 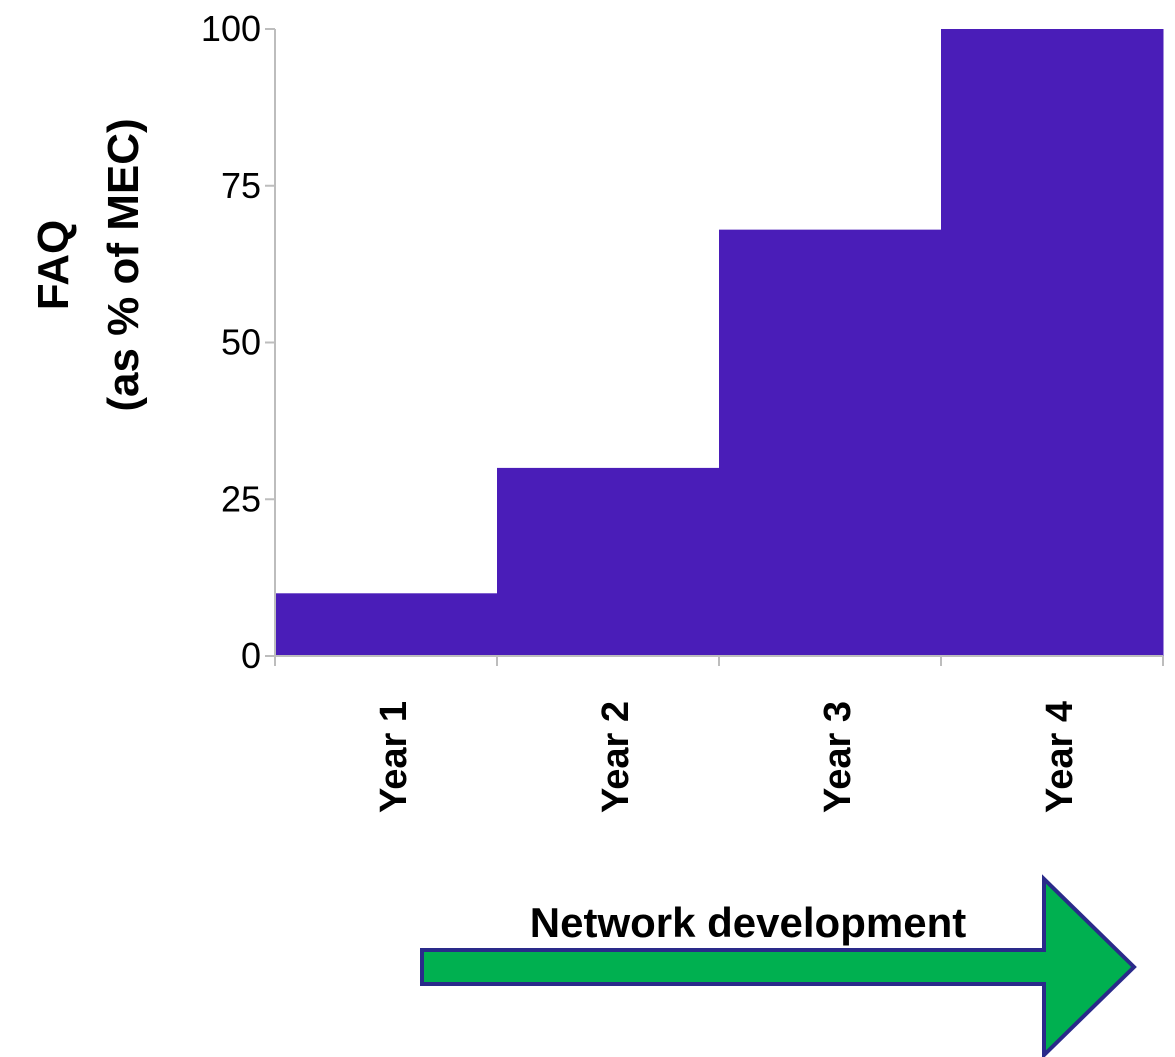 I want to click on y-tick-group: 0 25 50 75 100, so click(x=238, y=342).